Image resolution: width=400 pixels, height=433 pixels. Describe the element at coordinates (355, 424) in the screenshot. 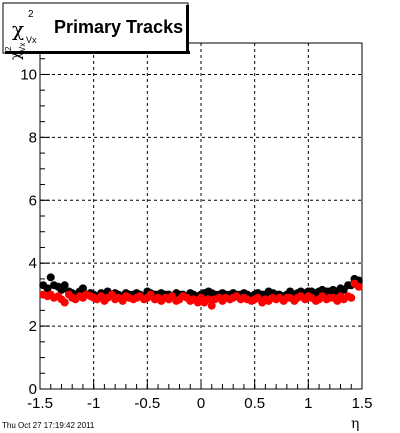

I see `x-axis-label: η` at that location.